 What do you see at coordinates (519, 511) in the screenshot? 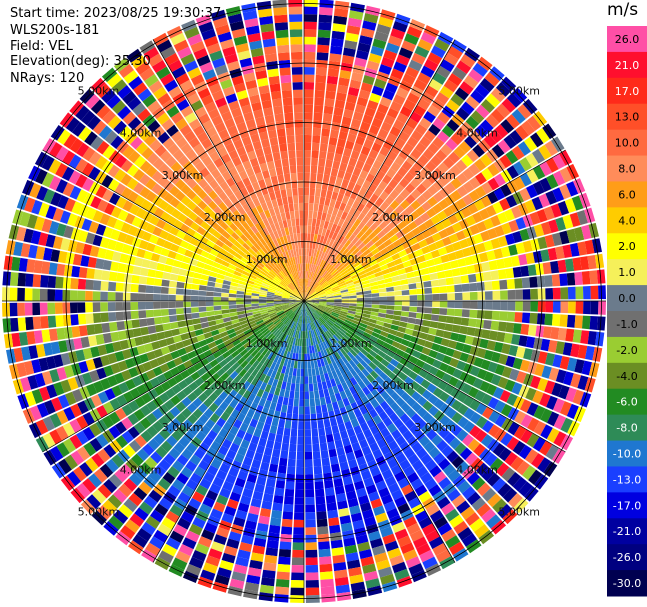
I see `range-ring-label: 5.00km` at bounding box center [519, 511].